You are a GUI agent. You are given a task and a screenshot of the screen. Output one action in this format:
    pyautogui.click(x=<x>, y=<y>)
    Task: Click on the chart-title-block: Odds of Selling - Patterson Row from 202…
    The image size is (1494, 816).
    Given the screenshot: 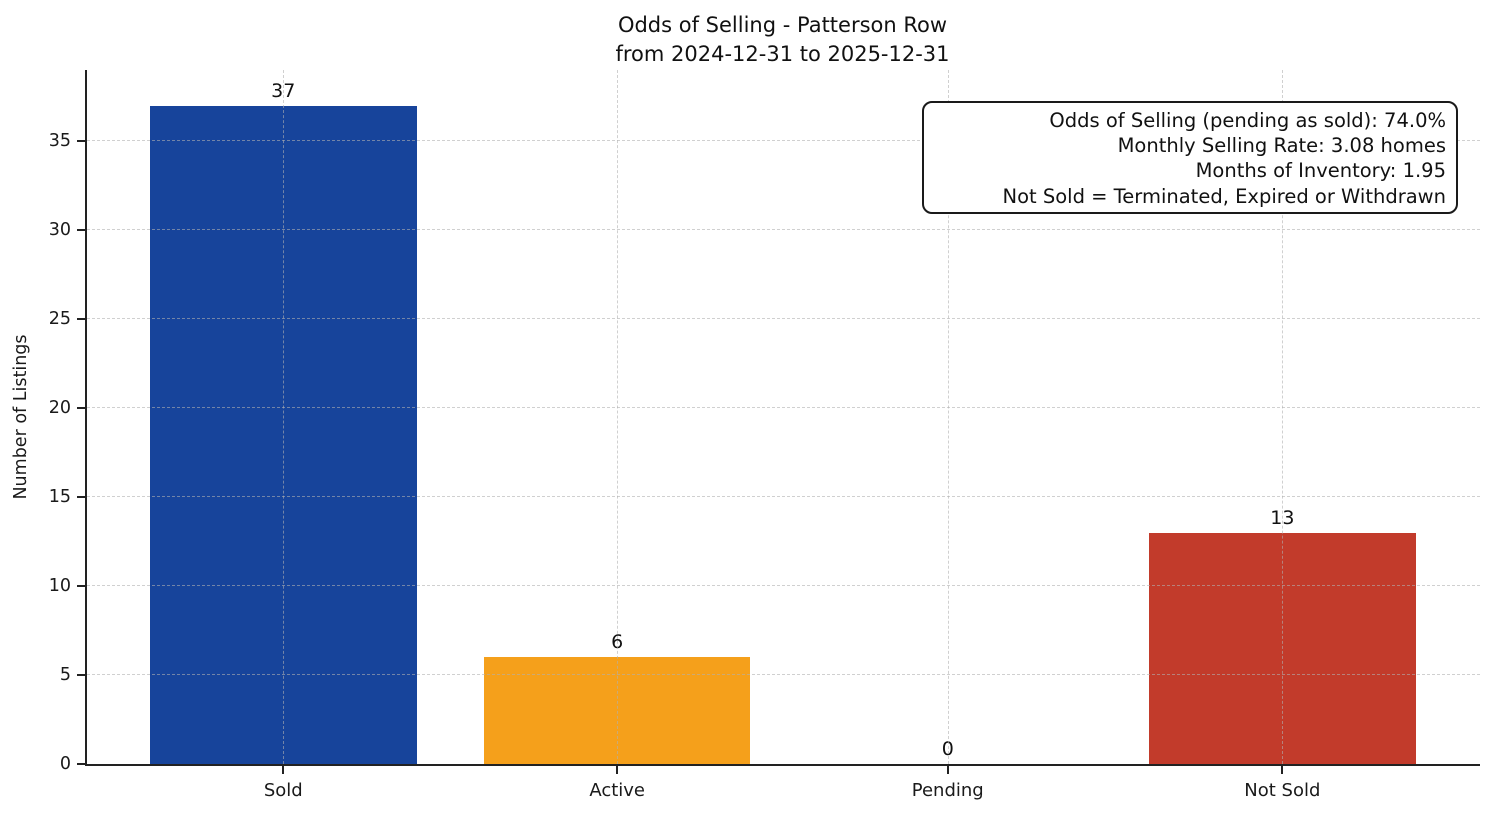 What is the action you would take?
    pyautogui.click(x=782, y=39)
    